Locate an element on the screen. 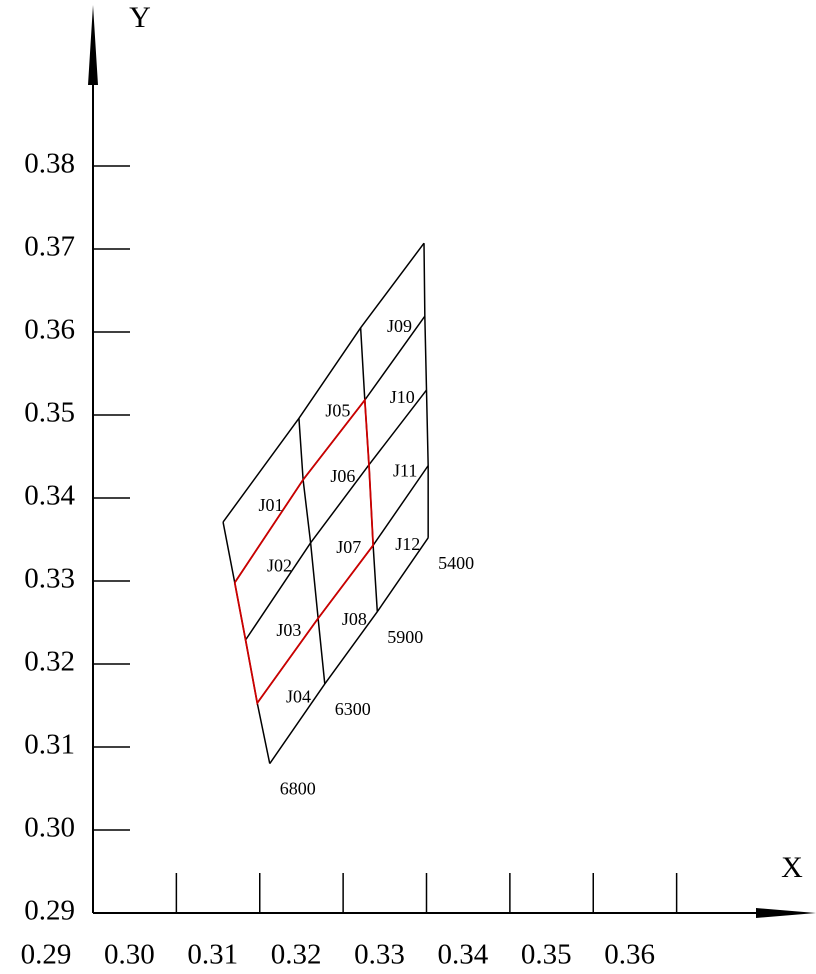 The width and height of the screenshot is (816, 974). bin-label: J06 is located at coordinates (342, 476).